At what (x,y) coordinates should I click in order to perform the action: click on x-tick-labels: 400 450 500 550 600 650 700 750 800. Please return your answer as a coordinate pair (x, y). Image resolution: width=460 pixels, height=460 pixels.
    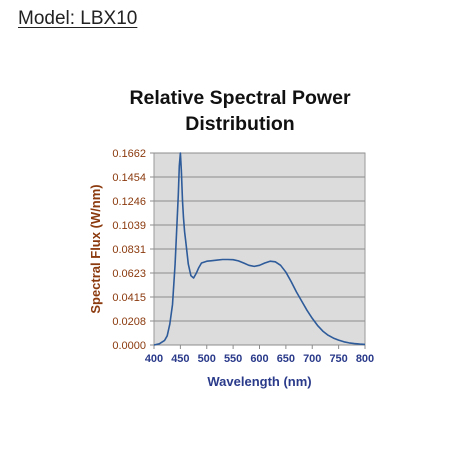
    Looking at the image, I should click on (259, 359).